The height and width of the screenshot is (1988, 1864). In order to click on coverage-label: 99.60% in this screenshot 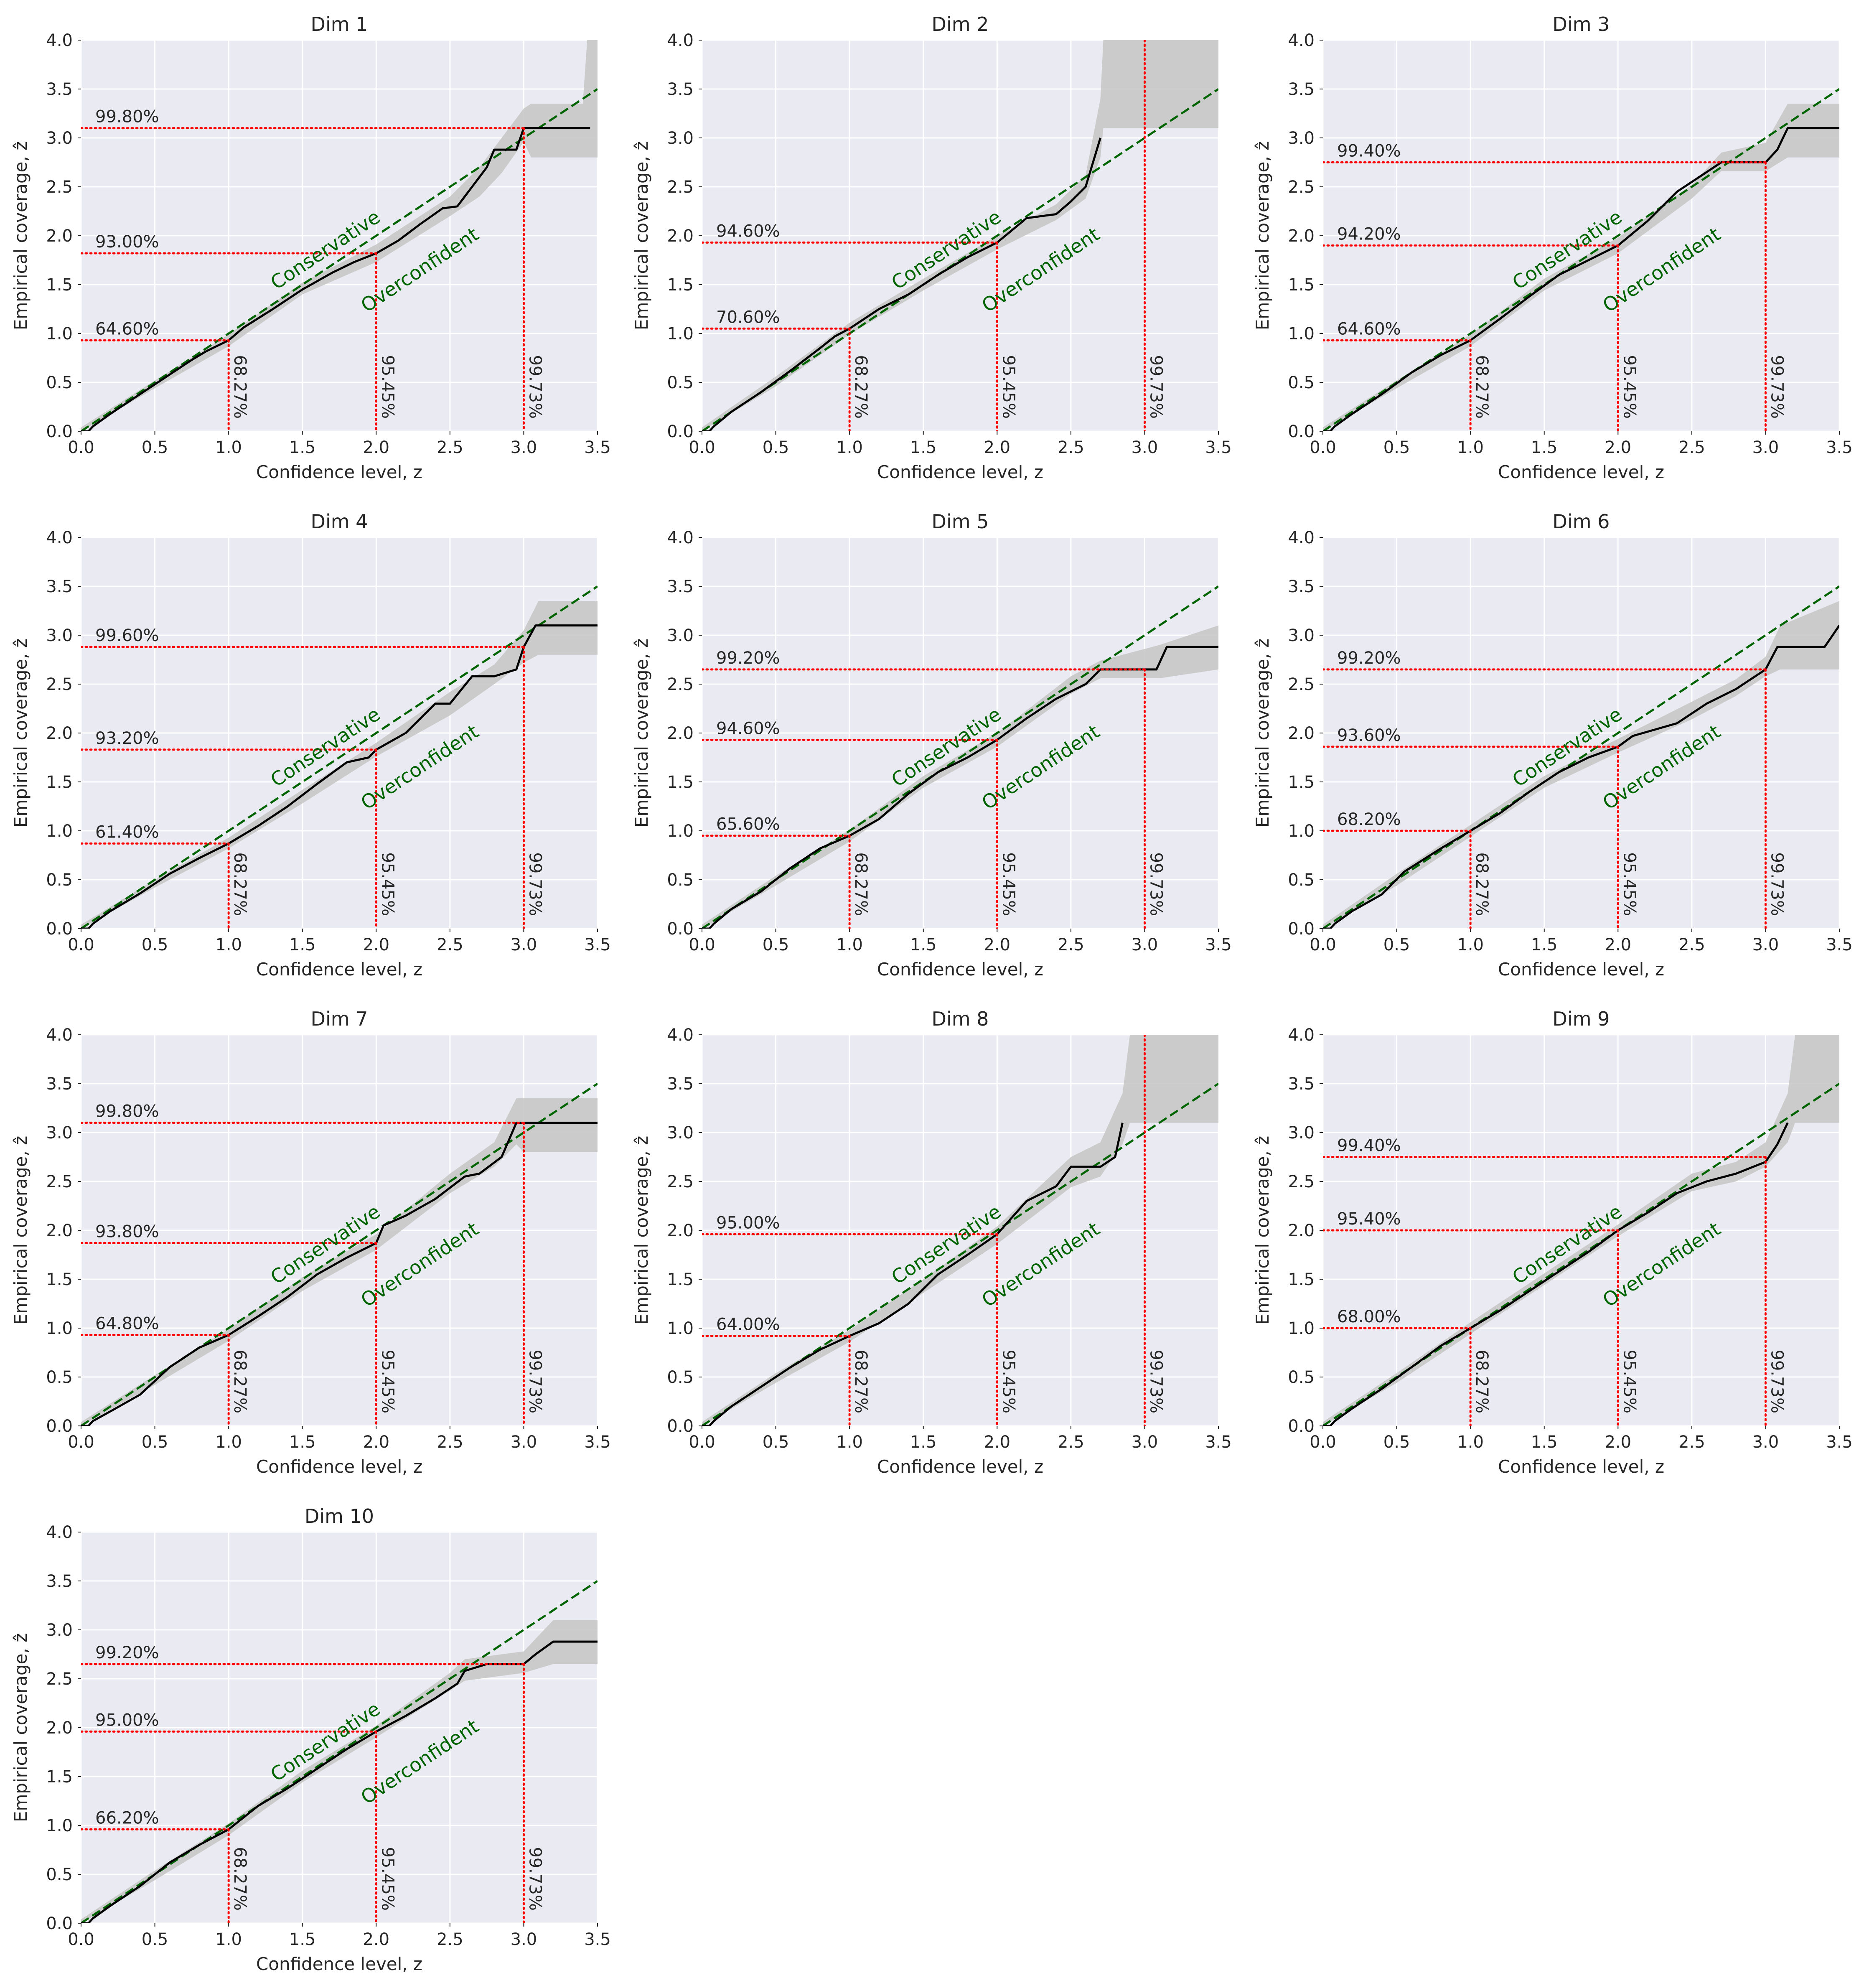, I will do `click(127, 635)`.